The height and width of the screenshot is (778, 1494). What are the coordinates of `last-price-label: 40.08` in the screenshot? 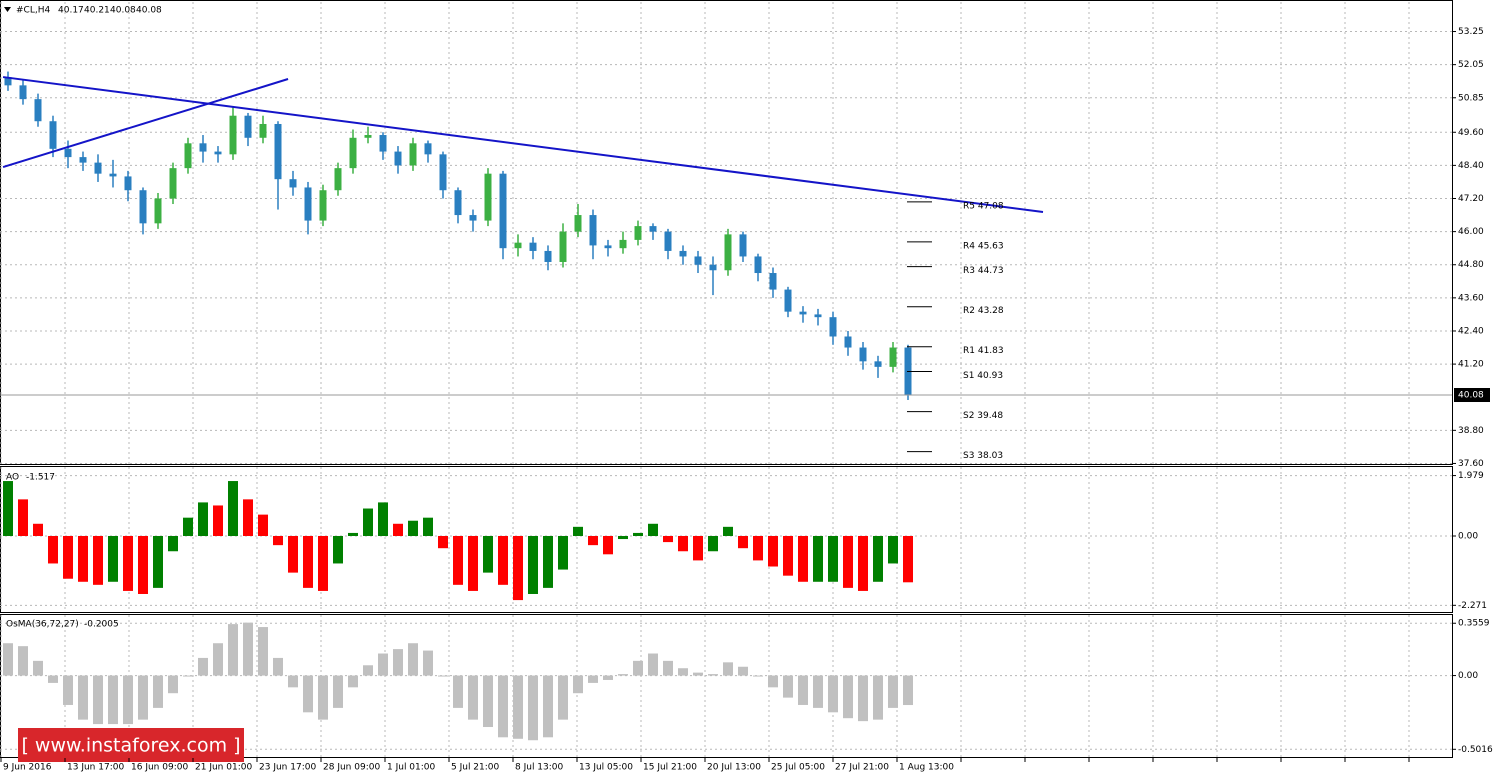 It's located at (1471, 396).